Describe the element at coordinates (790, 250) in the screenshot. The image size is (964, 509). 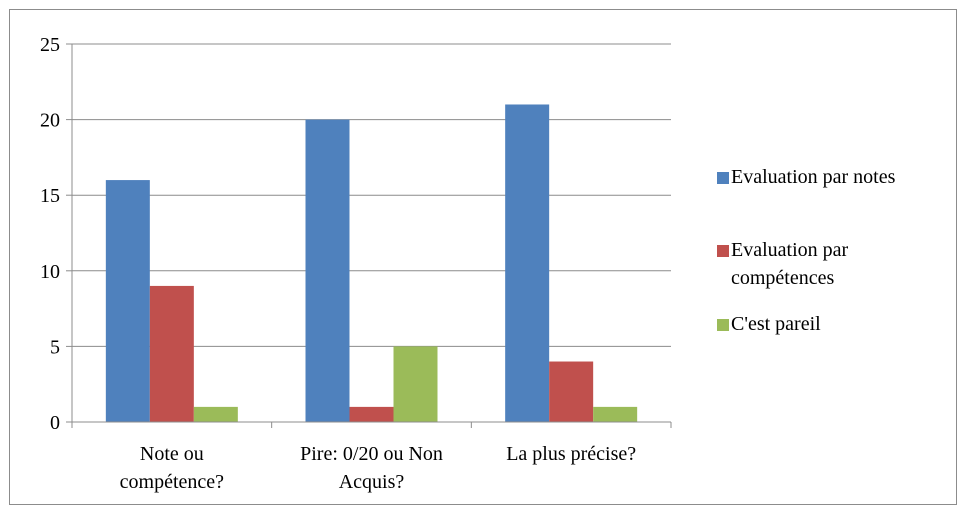
I see `legend-label: Evaluation par` at that location.